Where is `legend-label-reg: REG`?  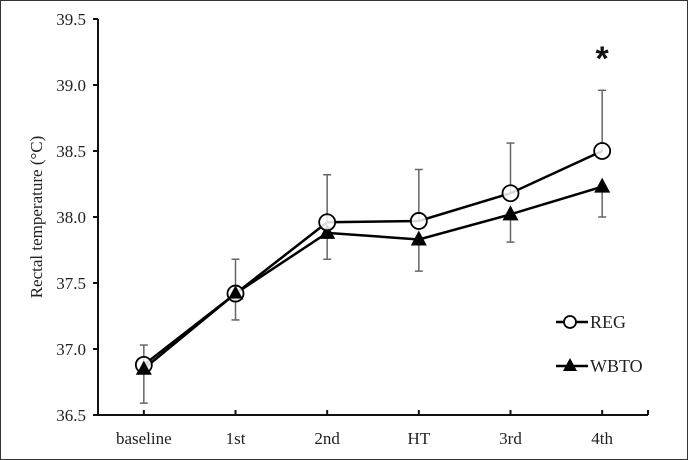
legend-label-reg: REG is located at coordinates (608, 322).